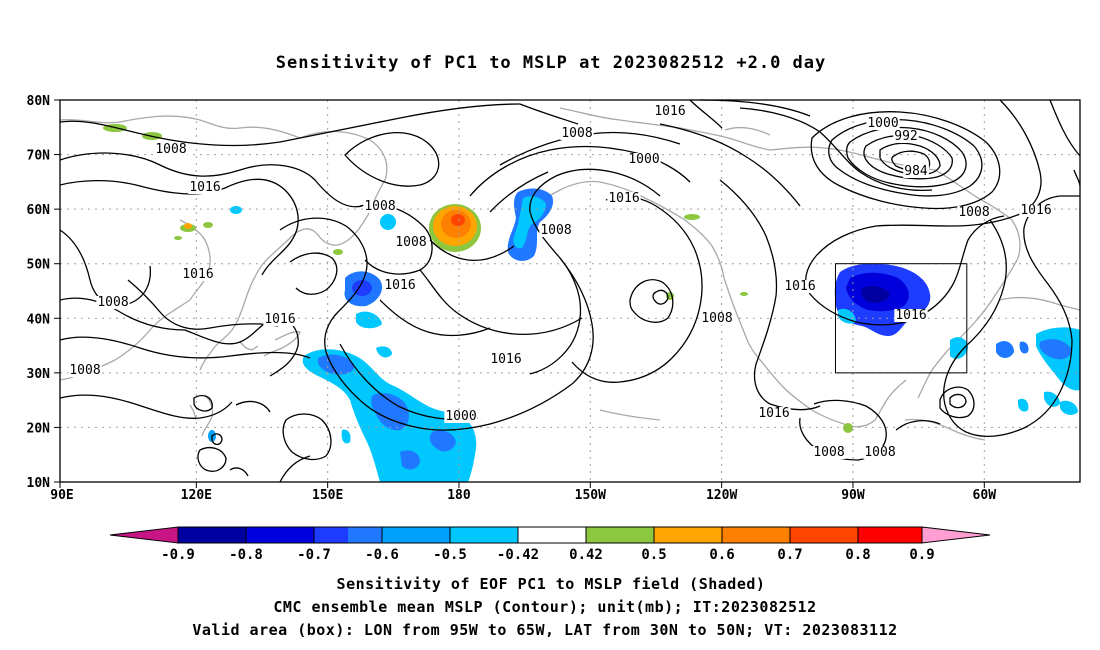 The width and height of the screenshot is (1100, 650). Describe the element at coordinates (653, 555) in the screenshot. I see `colorbar-label: 0.5` at that location.